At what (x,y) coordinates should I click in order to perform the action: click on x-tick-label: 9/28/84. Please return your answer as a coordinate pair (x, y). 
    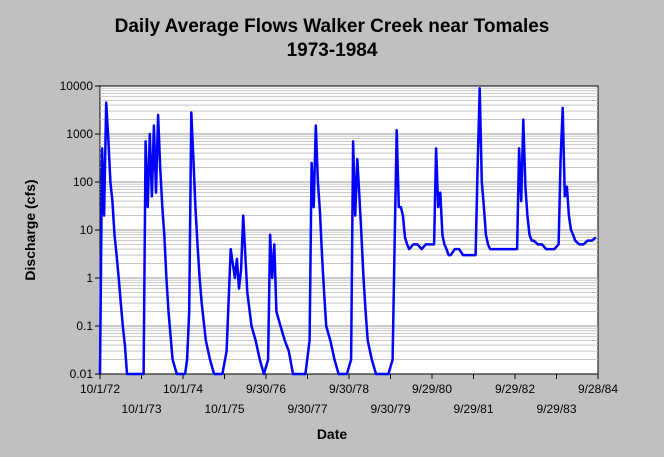
    Looking at the image, I should click on (598, 389).